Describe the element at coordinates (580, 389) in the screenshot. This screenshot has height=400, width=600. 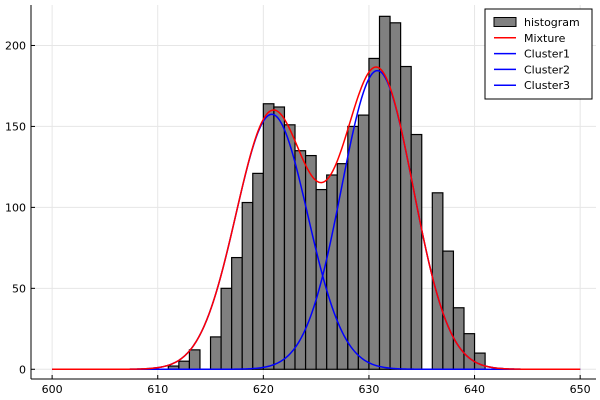
I see `x-tick-label: 650` at that location.